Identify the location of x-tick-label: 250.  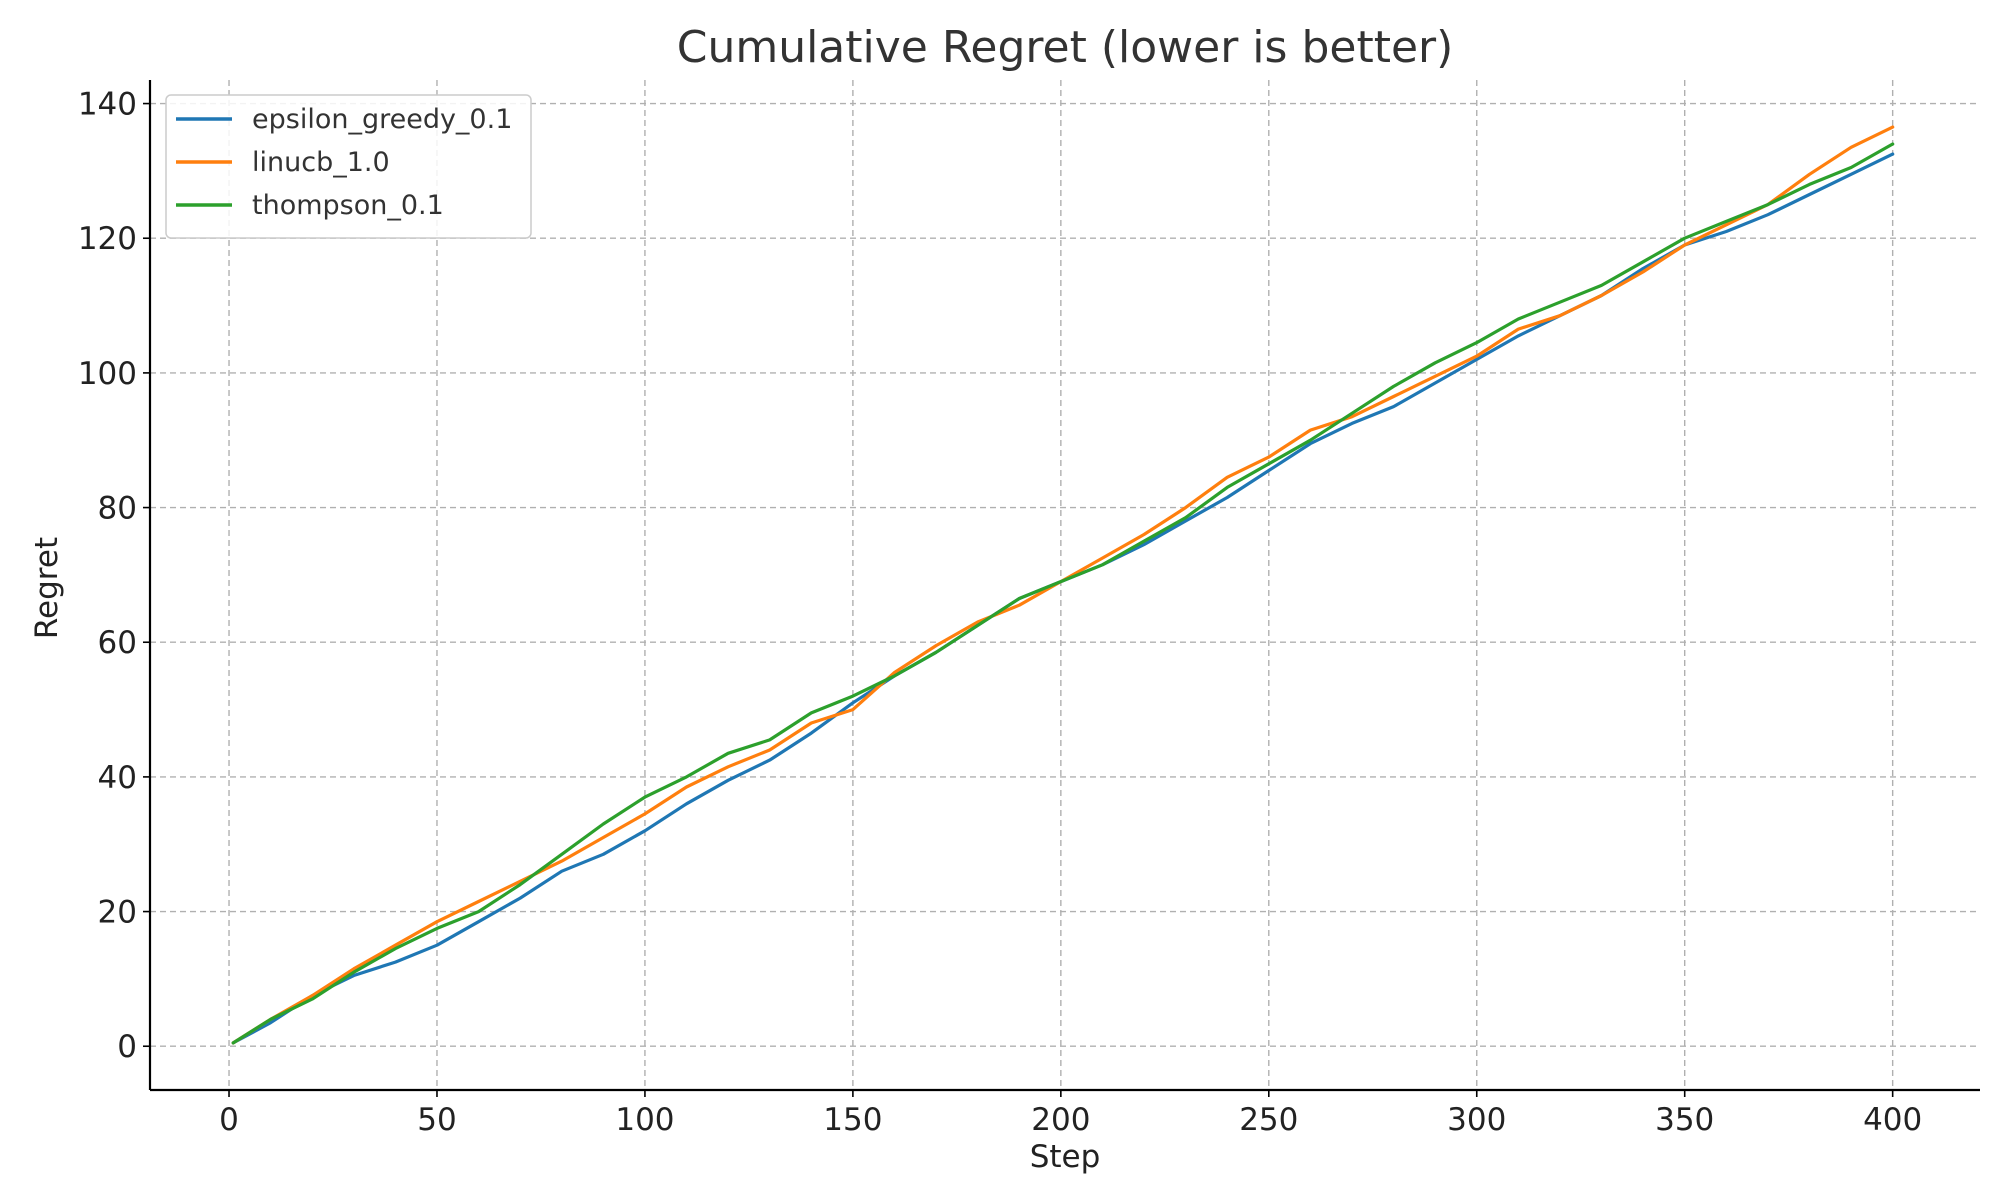
(1268, 1120).